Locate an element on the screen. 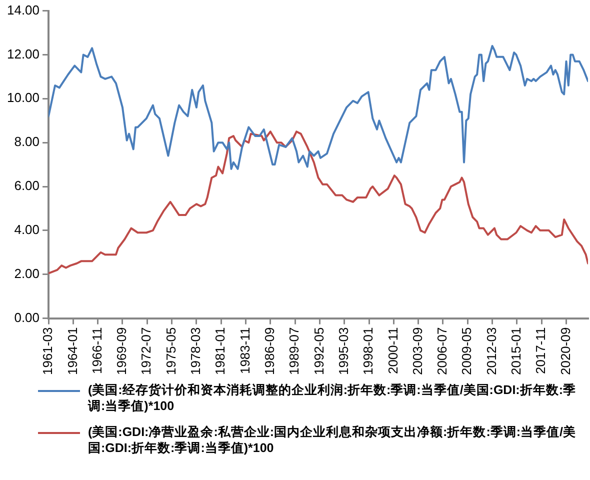  y-tick-label: 10.00 is located at coordinates (23, 98).